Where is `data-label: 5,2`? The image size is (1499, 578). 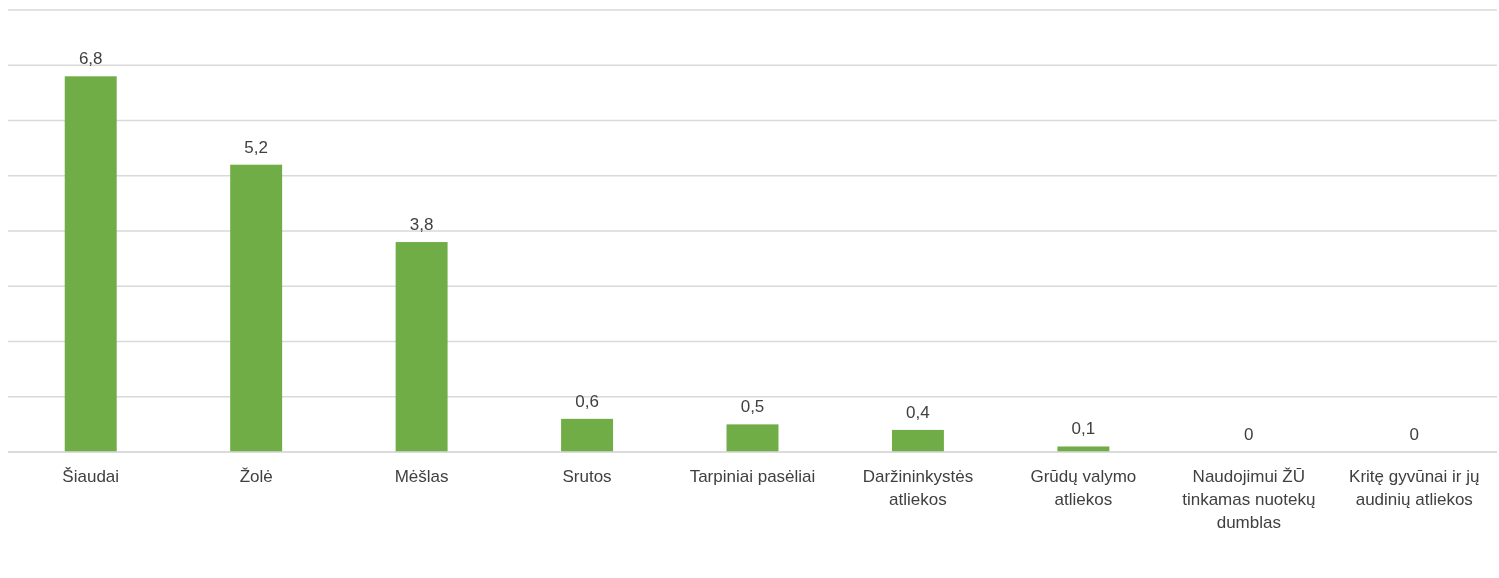
data-label: 5,2 is located at coordinates (256, 147).